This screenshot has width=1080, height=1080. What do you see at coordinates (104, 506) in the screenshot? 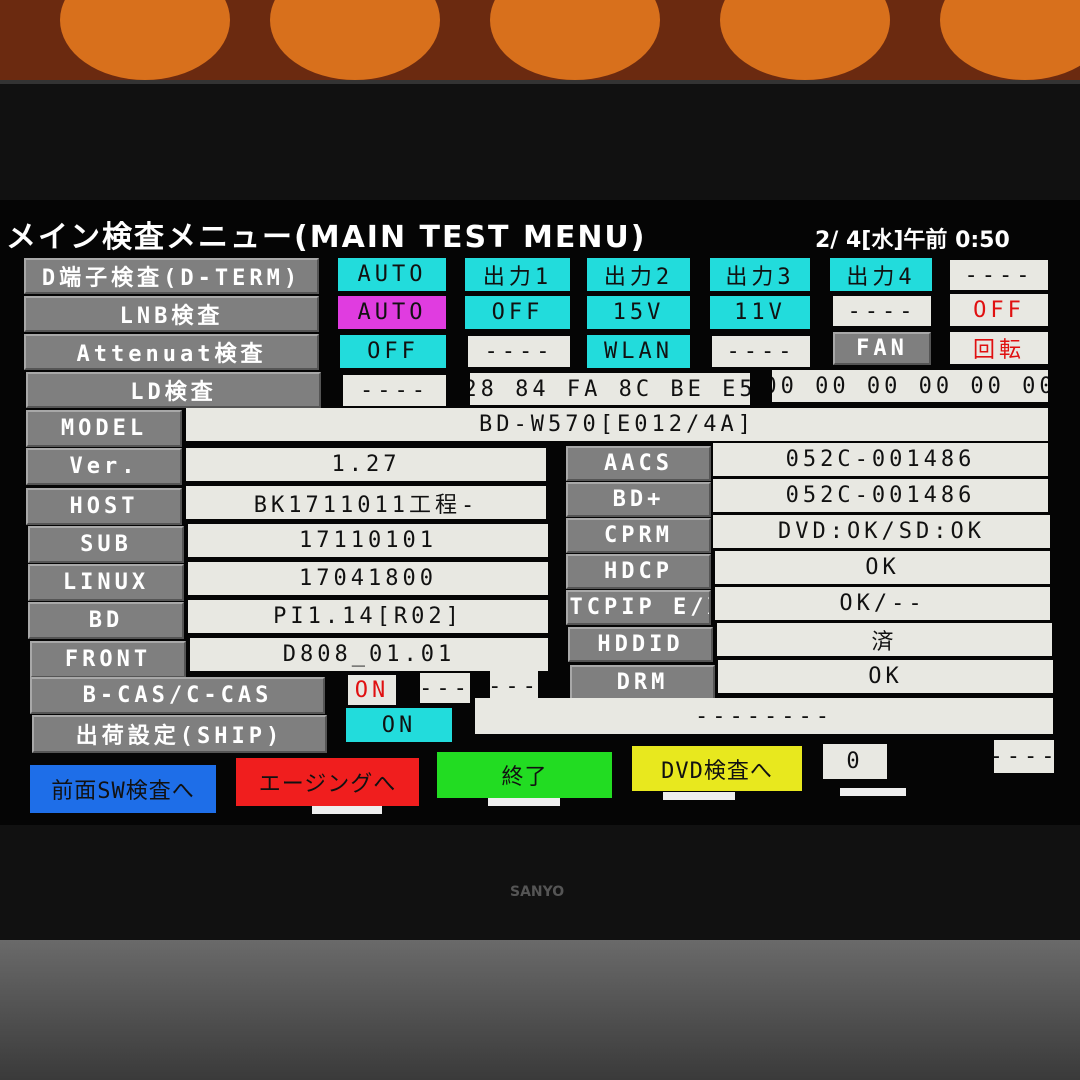
I see `host-label: HOST` at bounding box center [104, 506].